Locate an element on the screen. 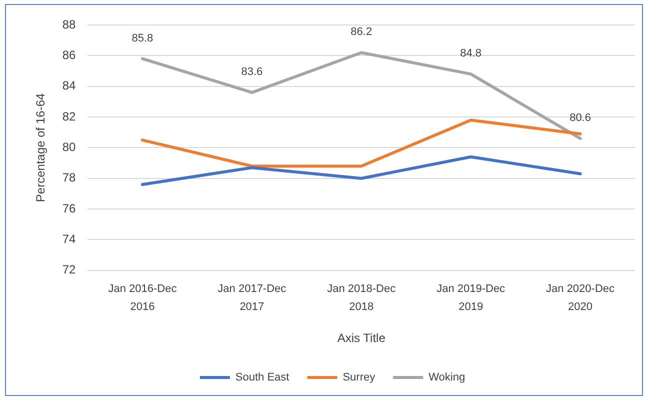 This screenshot has height=401, width=645. y-tick-label: 76 is located at coordinates (69, 208).